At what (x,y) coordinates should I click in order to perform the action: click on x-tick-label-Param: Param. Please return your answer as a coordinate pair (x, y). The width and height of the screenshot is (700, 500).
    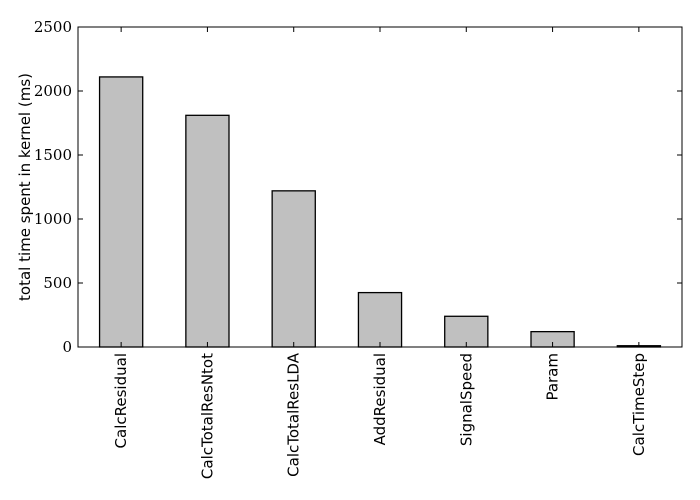
    Looking at the image, I should click on (553, 377).